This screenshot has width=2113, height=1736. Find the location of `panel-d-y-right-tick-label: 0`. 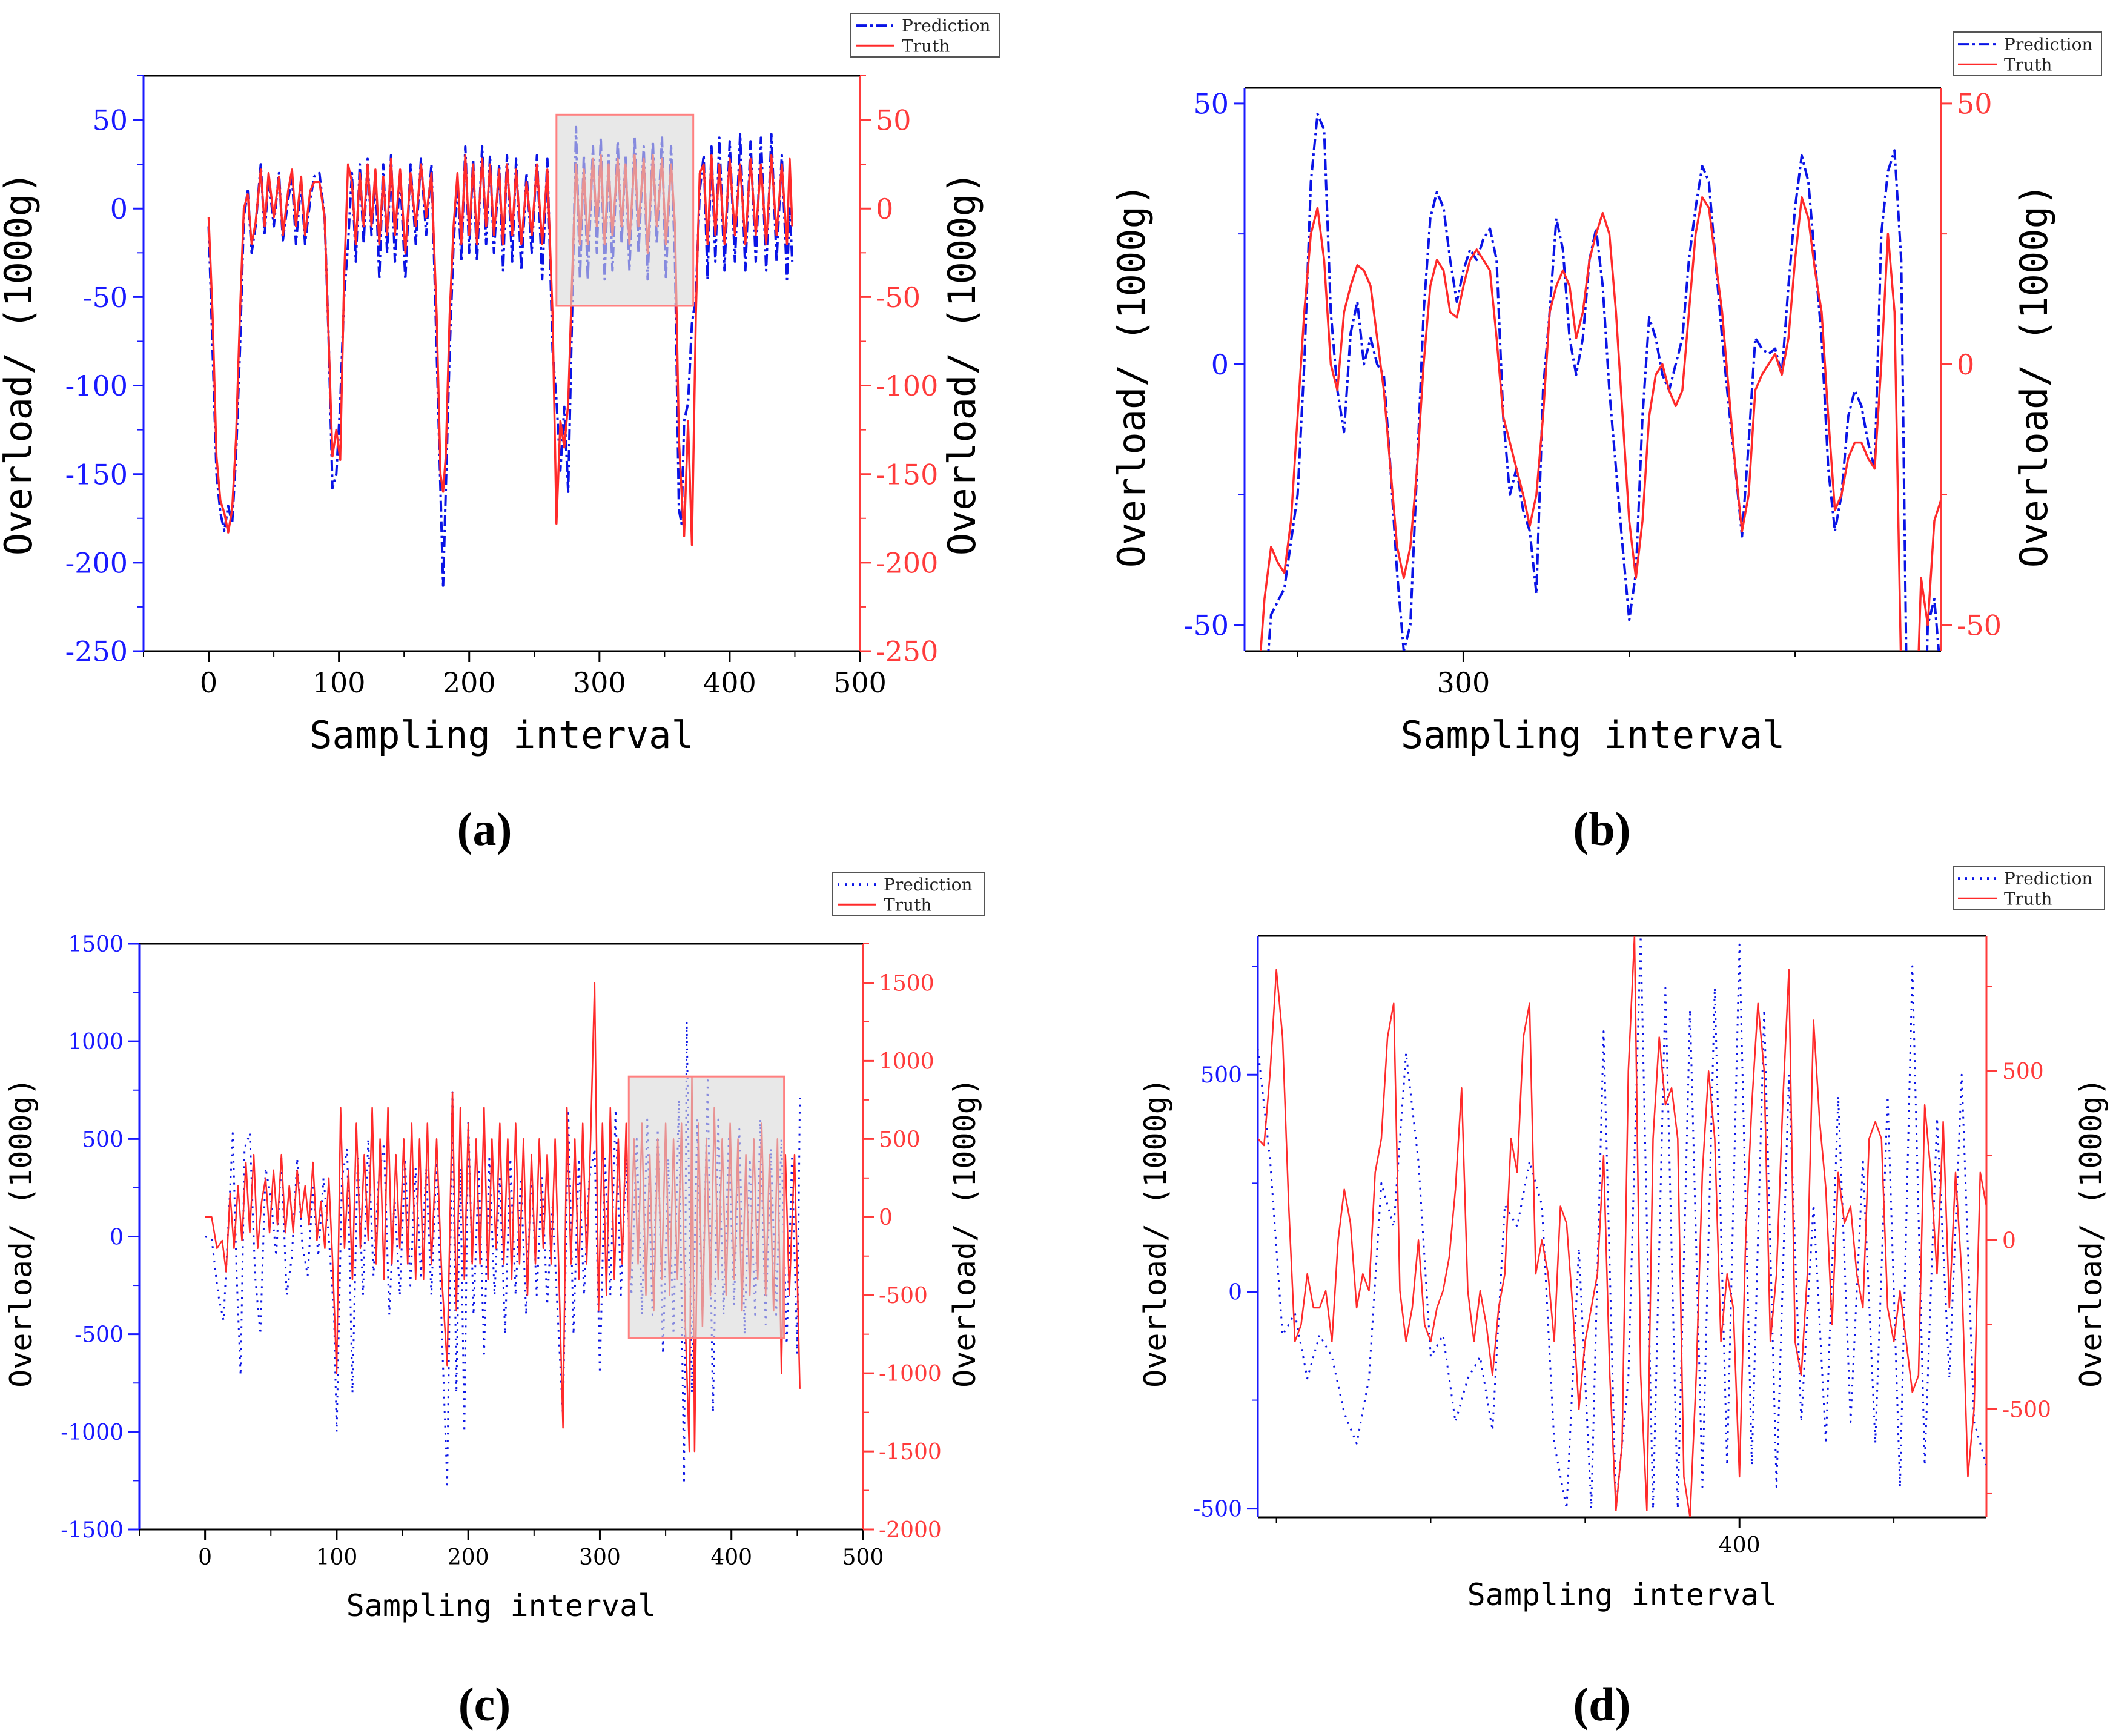

panel-d-y-right-tick-label: 0 is located at coordinates (2009, 1240).